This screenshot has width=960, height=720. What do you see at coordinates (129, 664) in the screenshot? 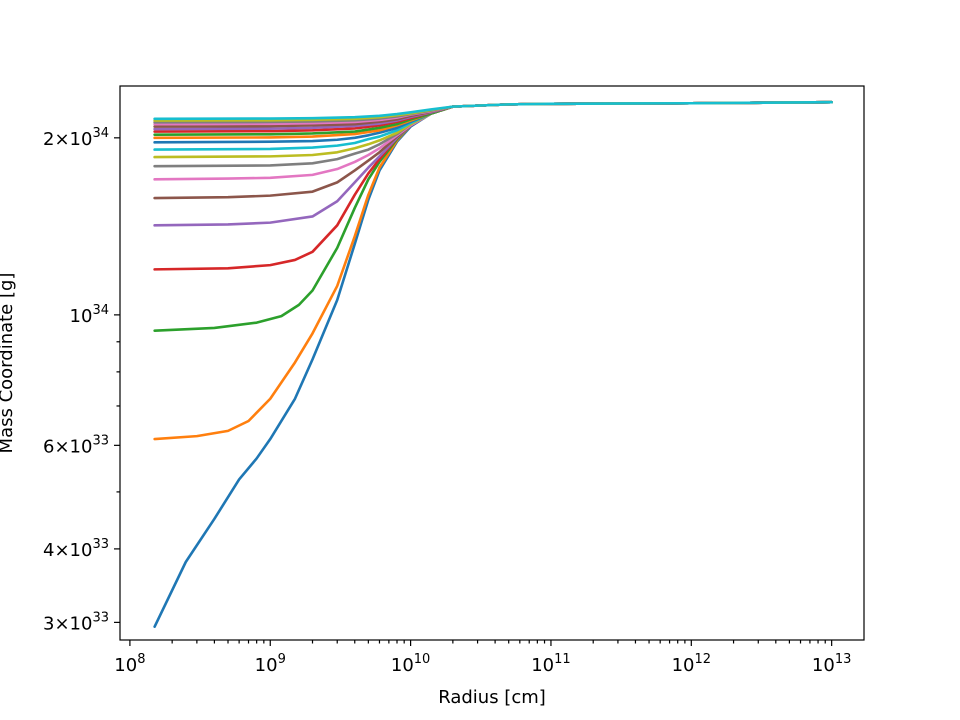
I see `x-tick-label: 10⁸` at bounding box center [129, 664].